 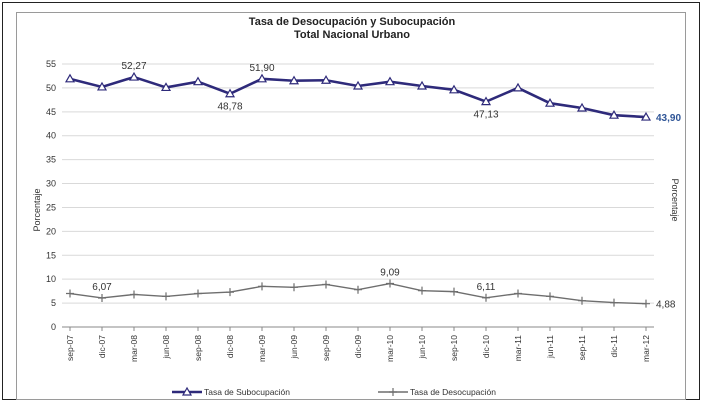 What do you see at coordinates (453, 392) in the screenshot?
I see `legend-label-desocupacion: Tasa de Desocupación` at bounding box center [453, 392].